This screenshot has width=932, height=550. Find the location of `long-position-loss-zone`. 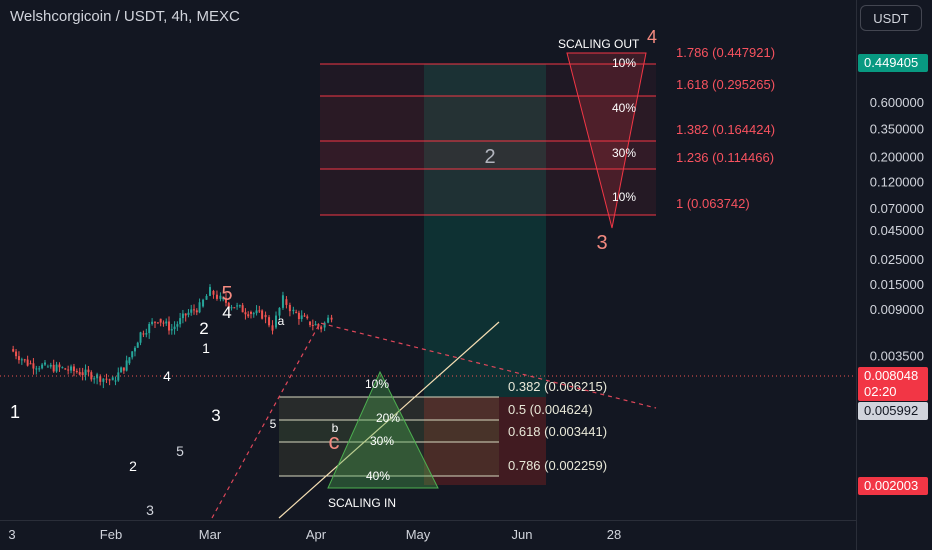

long-position-loss-zone is located at coordinates (485, 441).